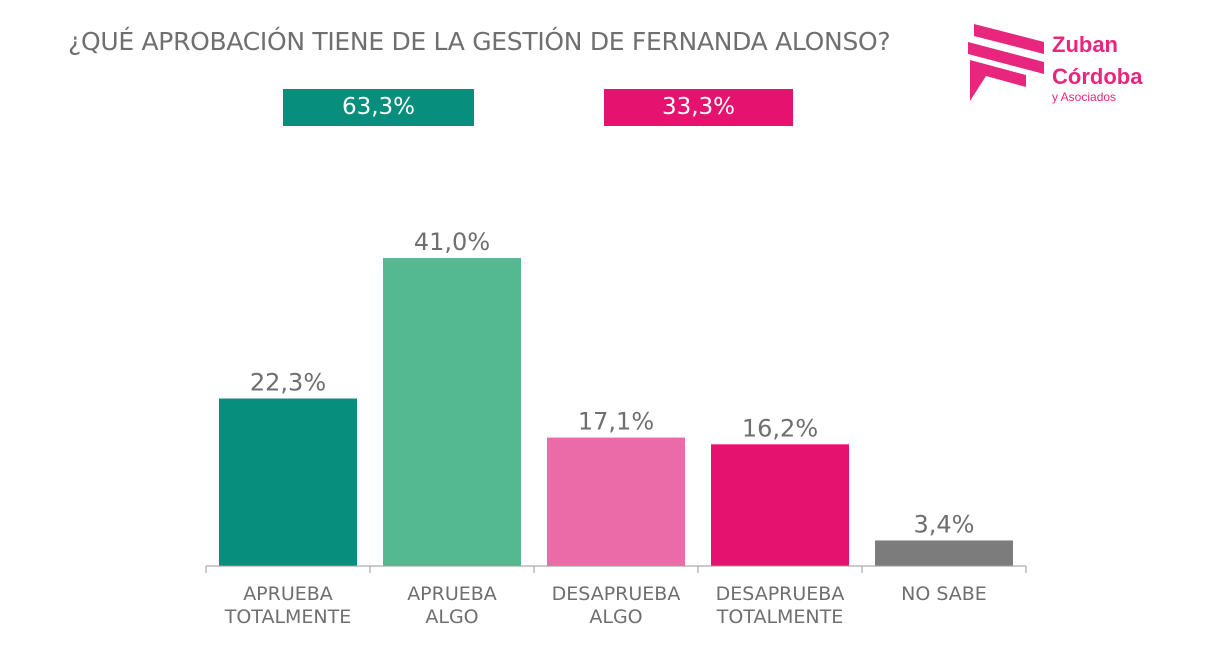  I want to click on disapproval-total-badge: 33,3%, so click(698, 107).